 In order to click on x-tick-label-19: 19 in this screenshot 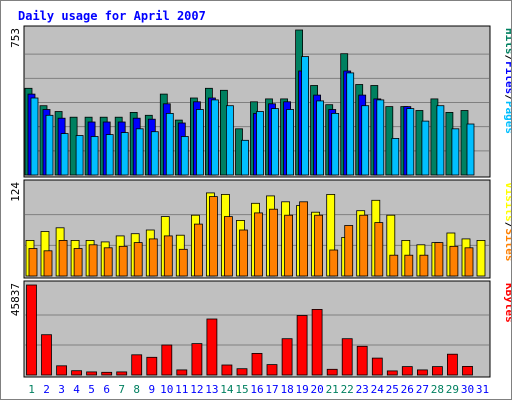, I will do `click(301, 389)`.